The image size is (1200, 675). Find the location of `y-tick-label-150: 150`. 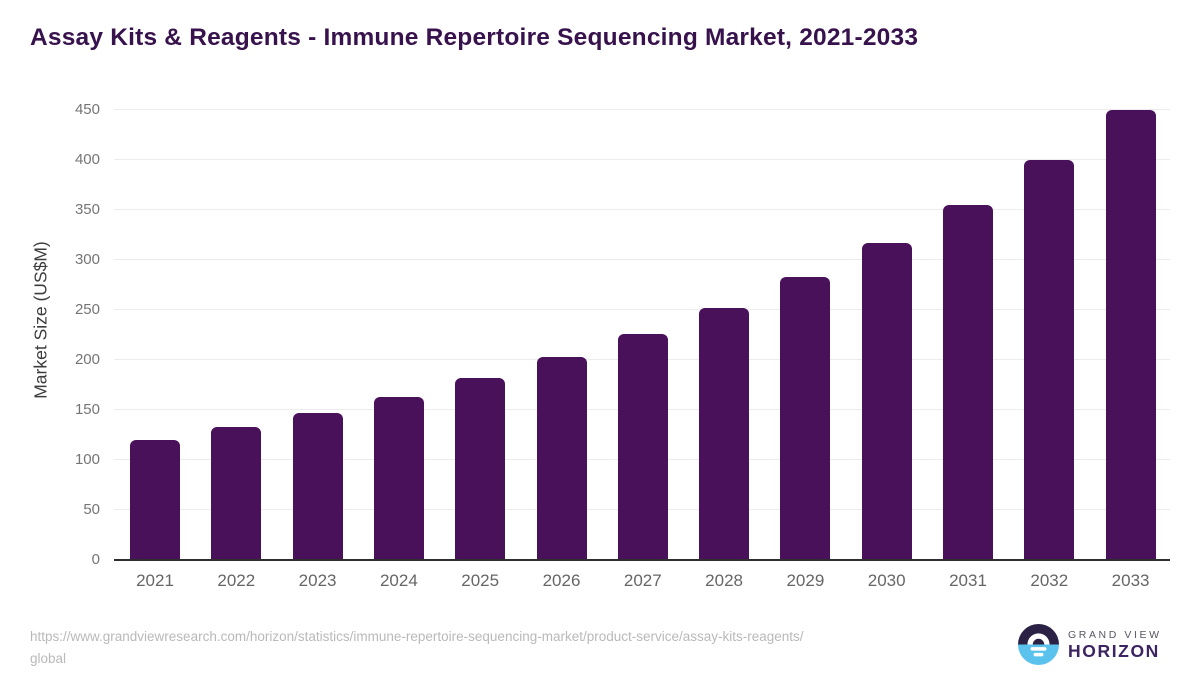

y-tick-label-150: 150 is located at coordinates (87, 409).